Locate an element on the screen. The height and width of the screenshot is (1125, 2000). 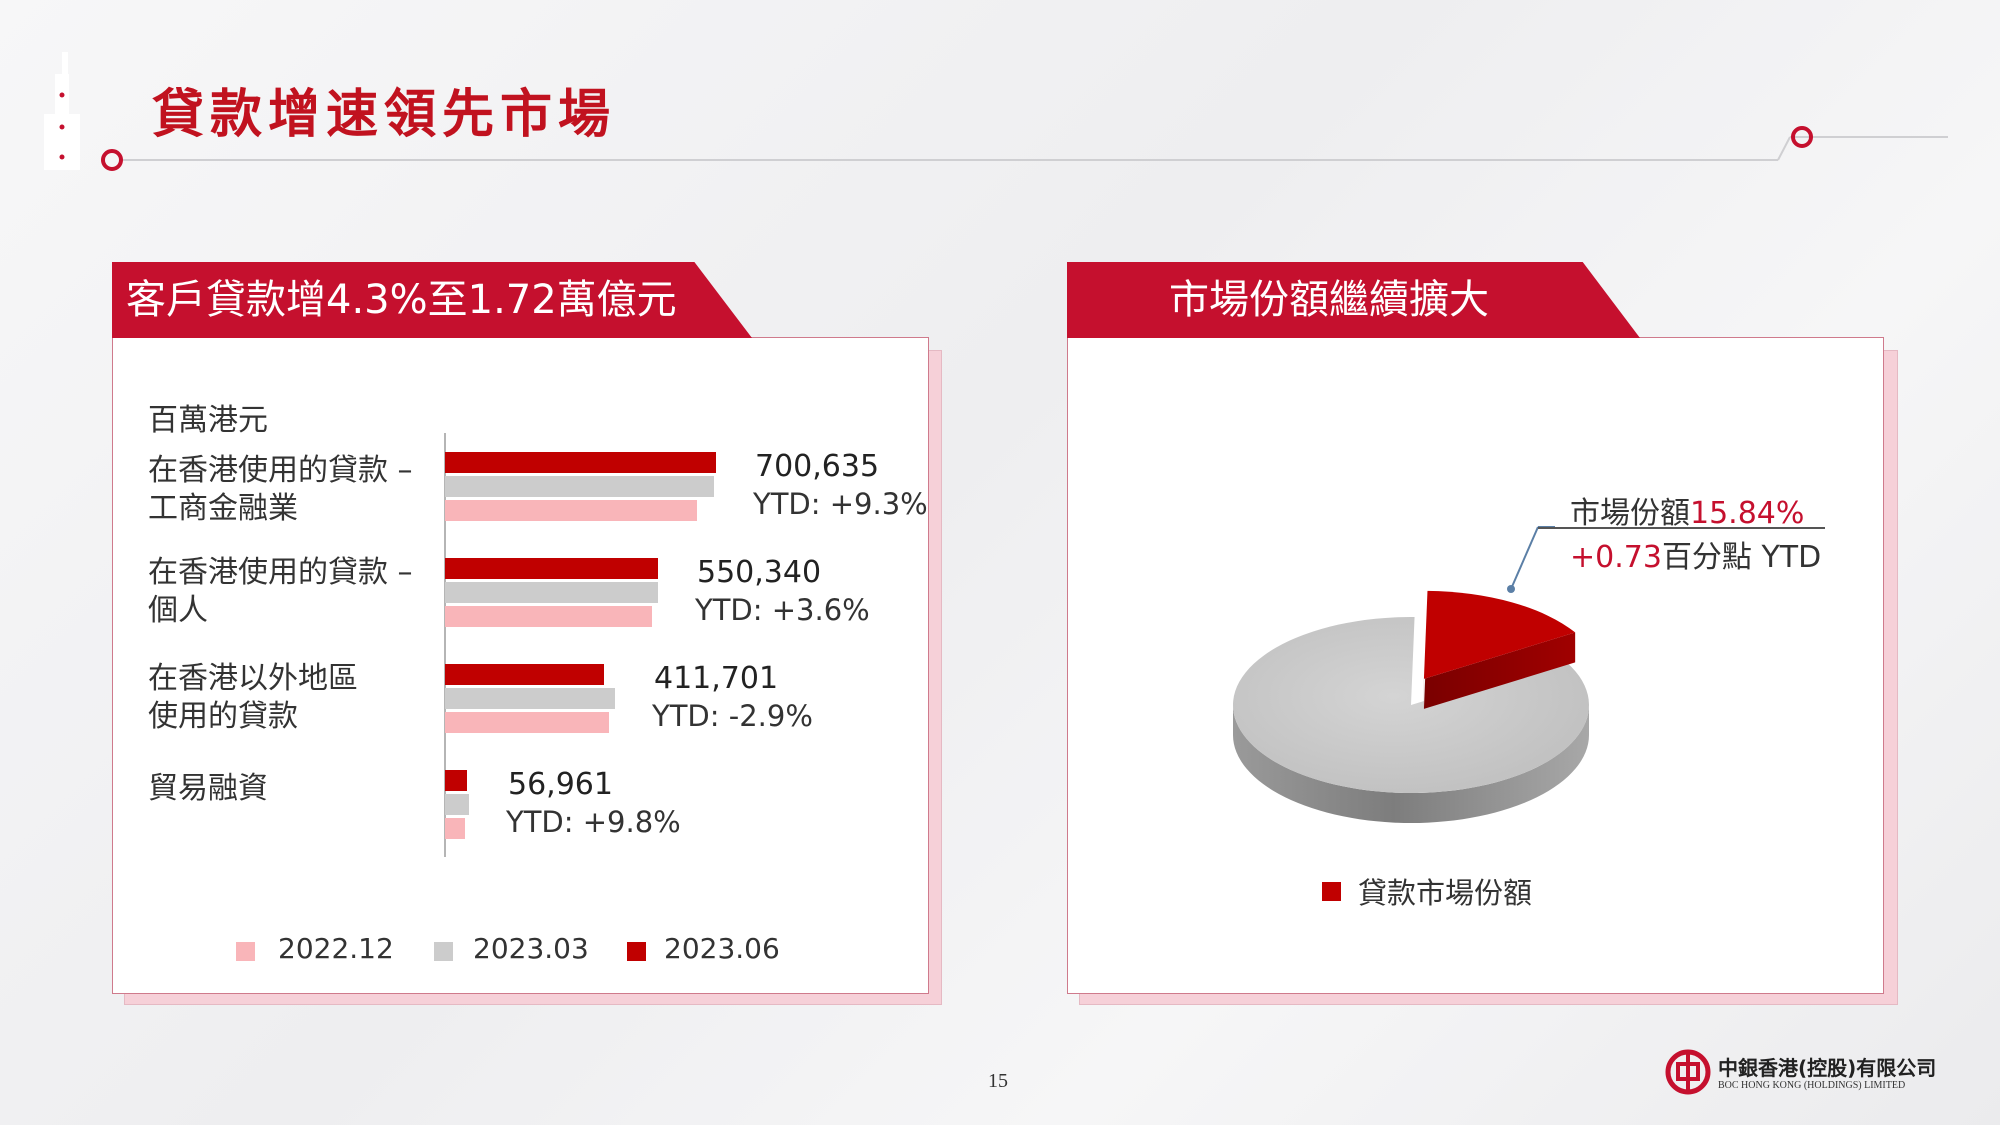
value-label-personal: 550,340 is located at coordinates (759, 572).